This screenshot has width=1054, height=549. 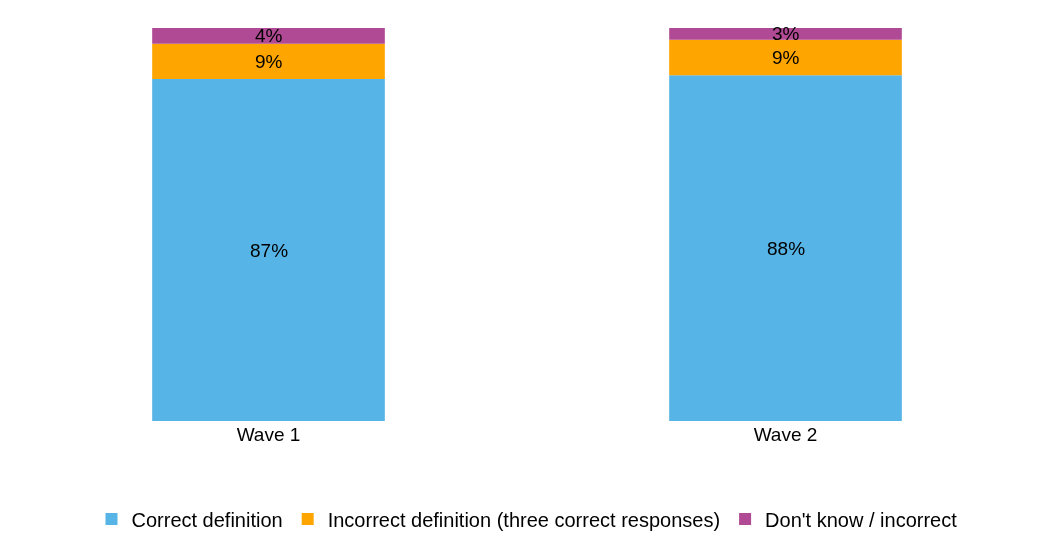 I want to click on x-tick-label: Wave 2, so click(x=785, y=434).